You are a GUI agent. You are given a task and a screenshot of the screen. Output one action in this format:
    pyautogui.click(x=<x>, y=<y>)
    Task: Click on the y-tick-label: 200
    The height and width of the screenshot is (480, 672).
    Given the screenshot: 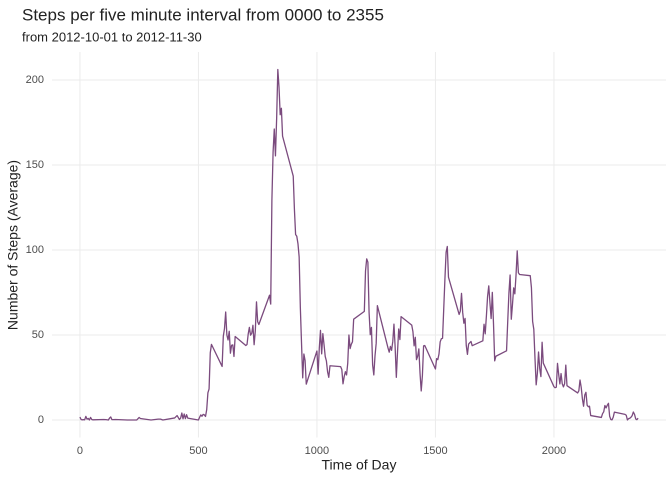 What is the action you would take?
    pyautogui.click(x=35, y=80)
    